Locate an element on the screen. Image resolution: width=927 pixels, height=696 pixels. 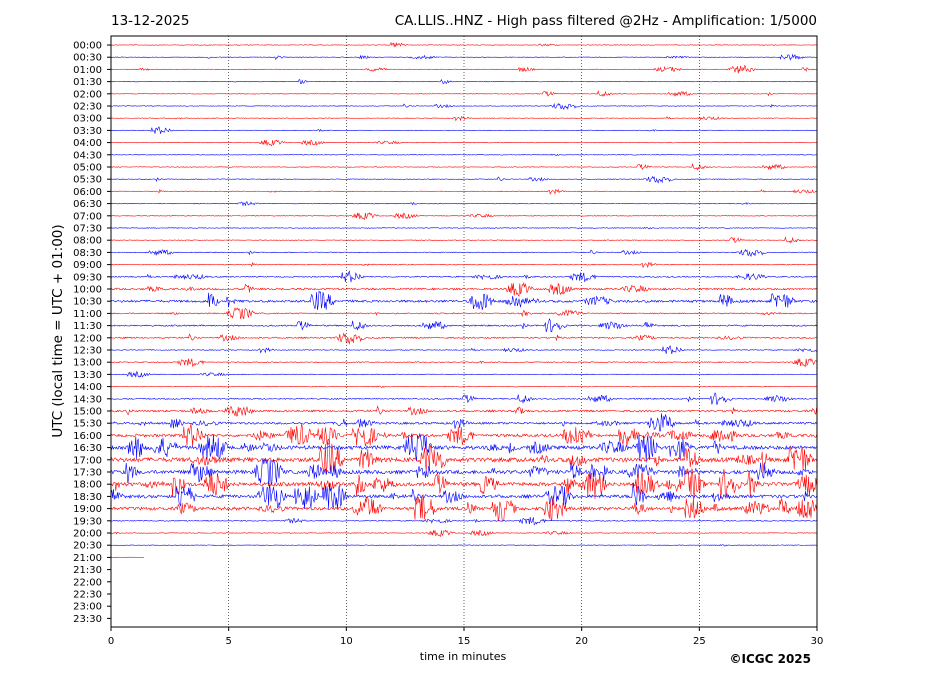
y-tick-label: 04:30 is located at coordinates (87, 155).